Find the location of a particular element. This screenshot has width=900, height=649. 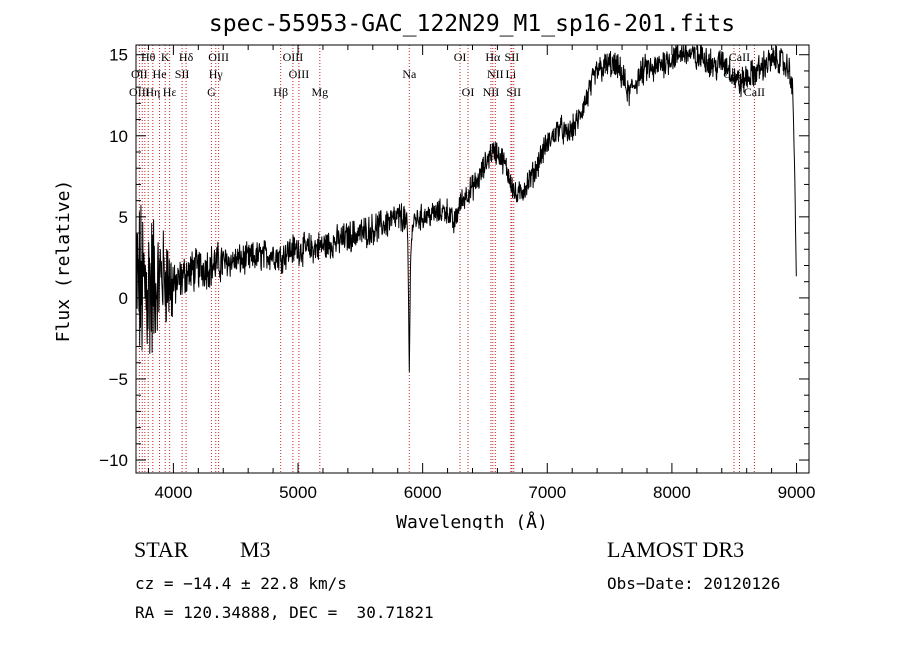

x-tick-label: 7000 is located at coordinates (547, 492).